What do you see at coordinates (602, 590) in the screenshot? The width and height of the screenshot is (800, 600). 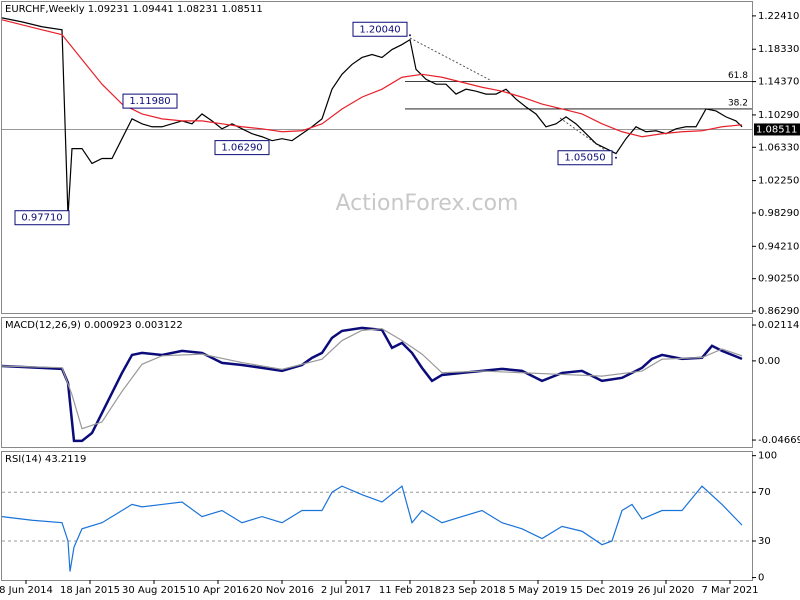 I see `x-tick-label: 15 Dec 2019` at bounding box center [602, 590].